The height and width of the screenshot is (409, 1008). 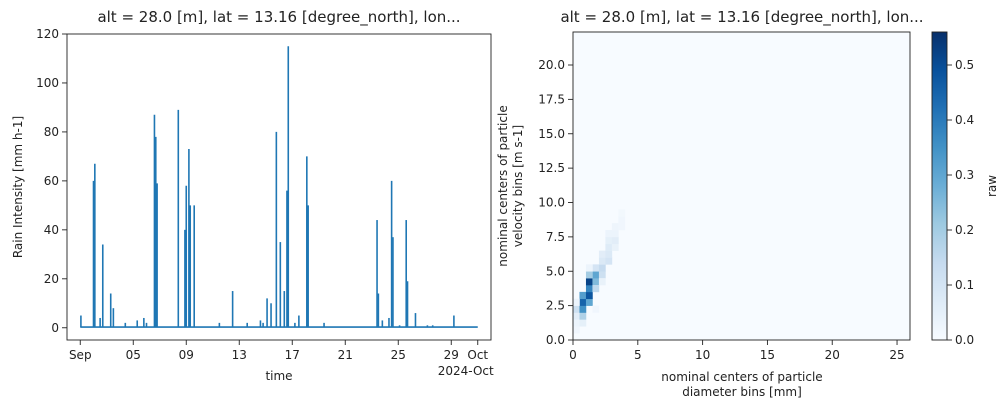 What do you see at coordinates (555, 271) in the screenshot?
I see `right-y-tick-label: 5.0` at bounding box center [555, 271].